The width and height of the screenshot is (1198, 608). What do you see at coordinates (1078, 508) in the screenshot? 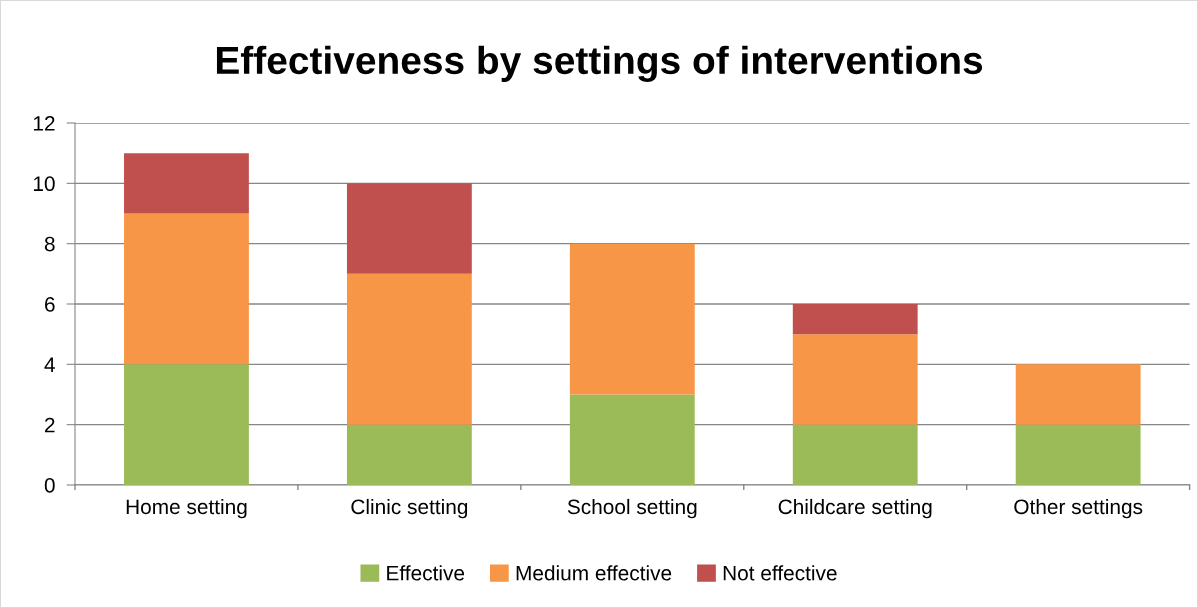
I see `x-tick-label: Other settings` at bounding box center [1078, 508].